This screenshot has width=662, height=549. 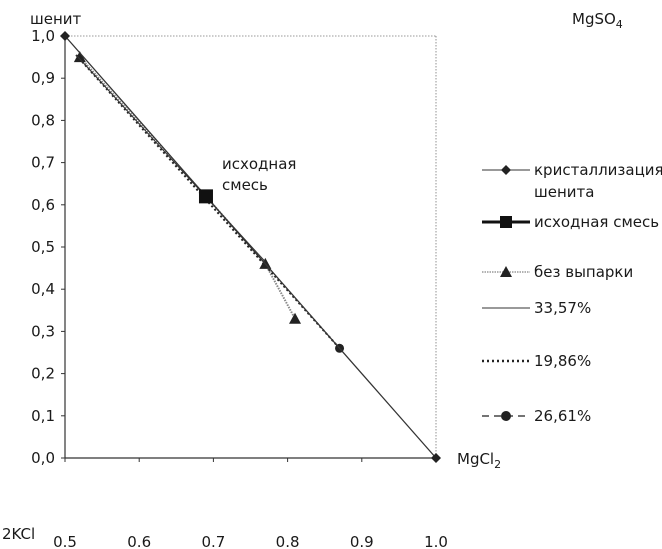 I want to click on legend-item-2: без выпарки, so click(x=557, y=272).